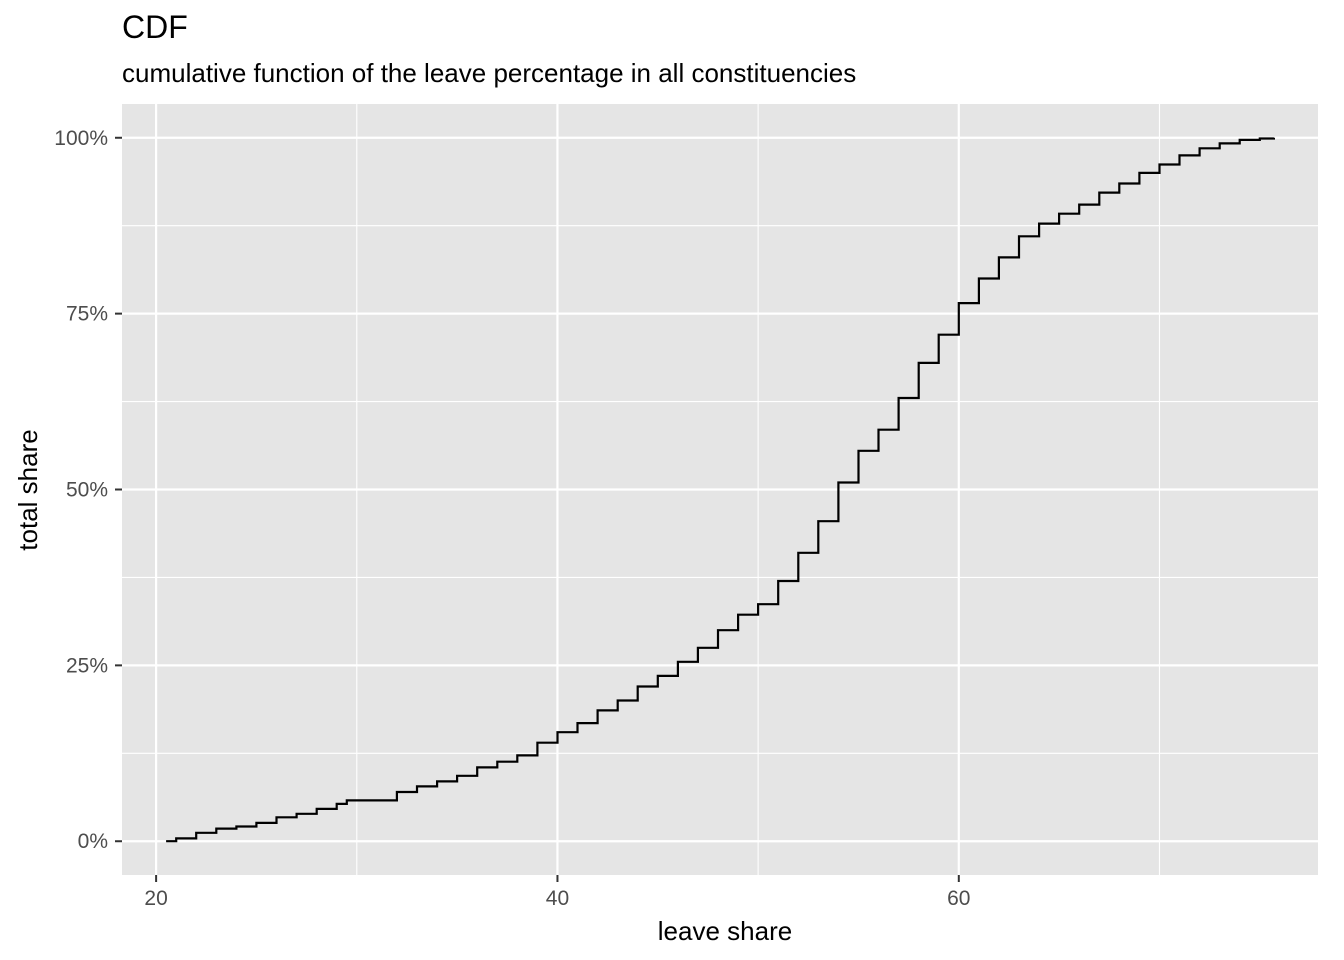 This screenshot has width=1344, height=960. I want to click on y-tick-label: 100%, so click(81, 138).